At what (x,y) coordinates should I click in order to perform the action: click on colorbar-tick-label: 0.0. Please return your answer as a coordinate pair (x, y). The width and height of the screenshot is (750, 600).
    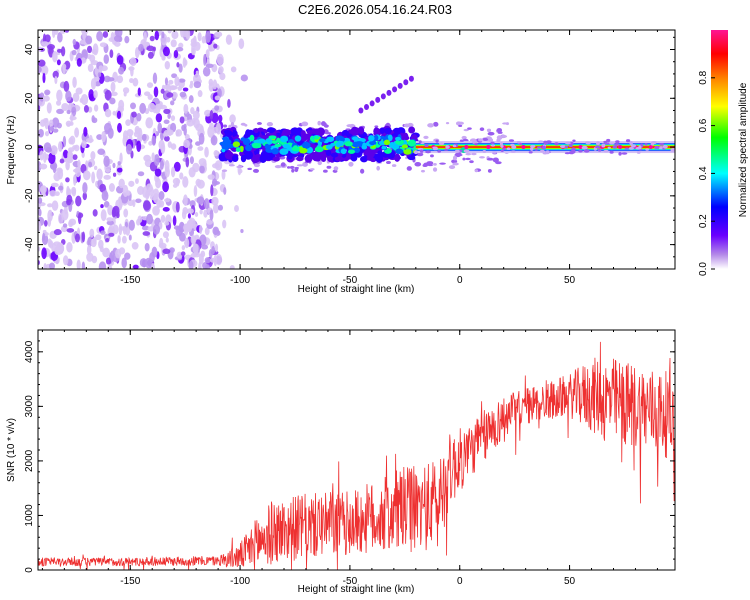
    Looking at the image, I should click on (703, 269).